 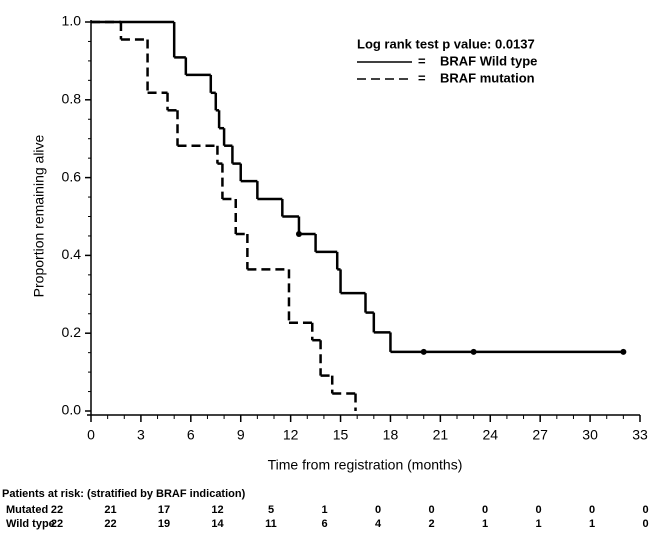 What do you see at coordinates (291, 435) in the screenshot?
I see `x-tick-label: 12` at bounding box center [291, 435].